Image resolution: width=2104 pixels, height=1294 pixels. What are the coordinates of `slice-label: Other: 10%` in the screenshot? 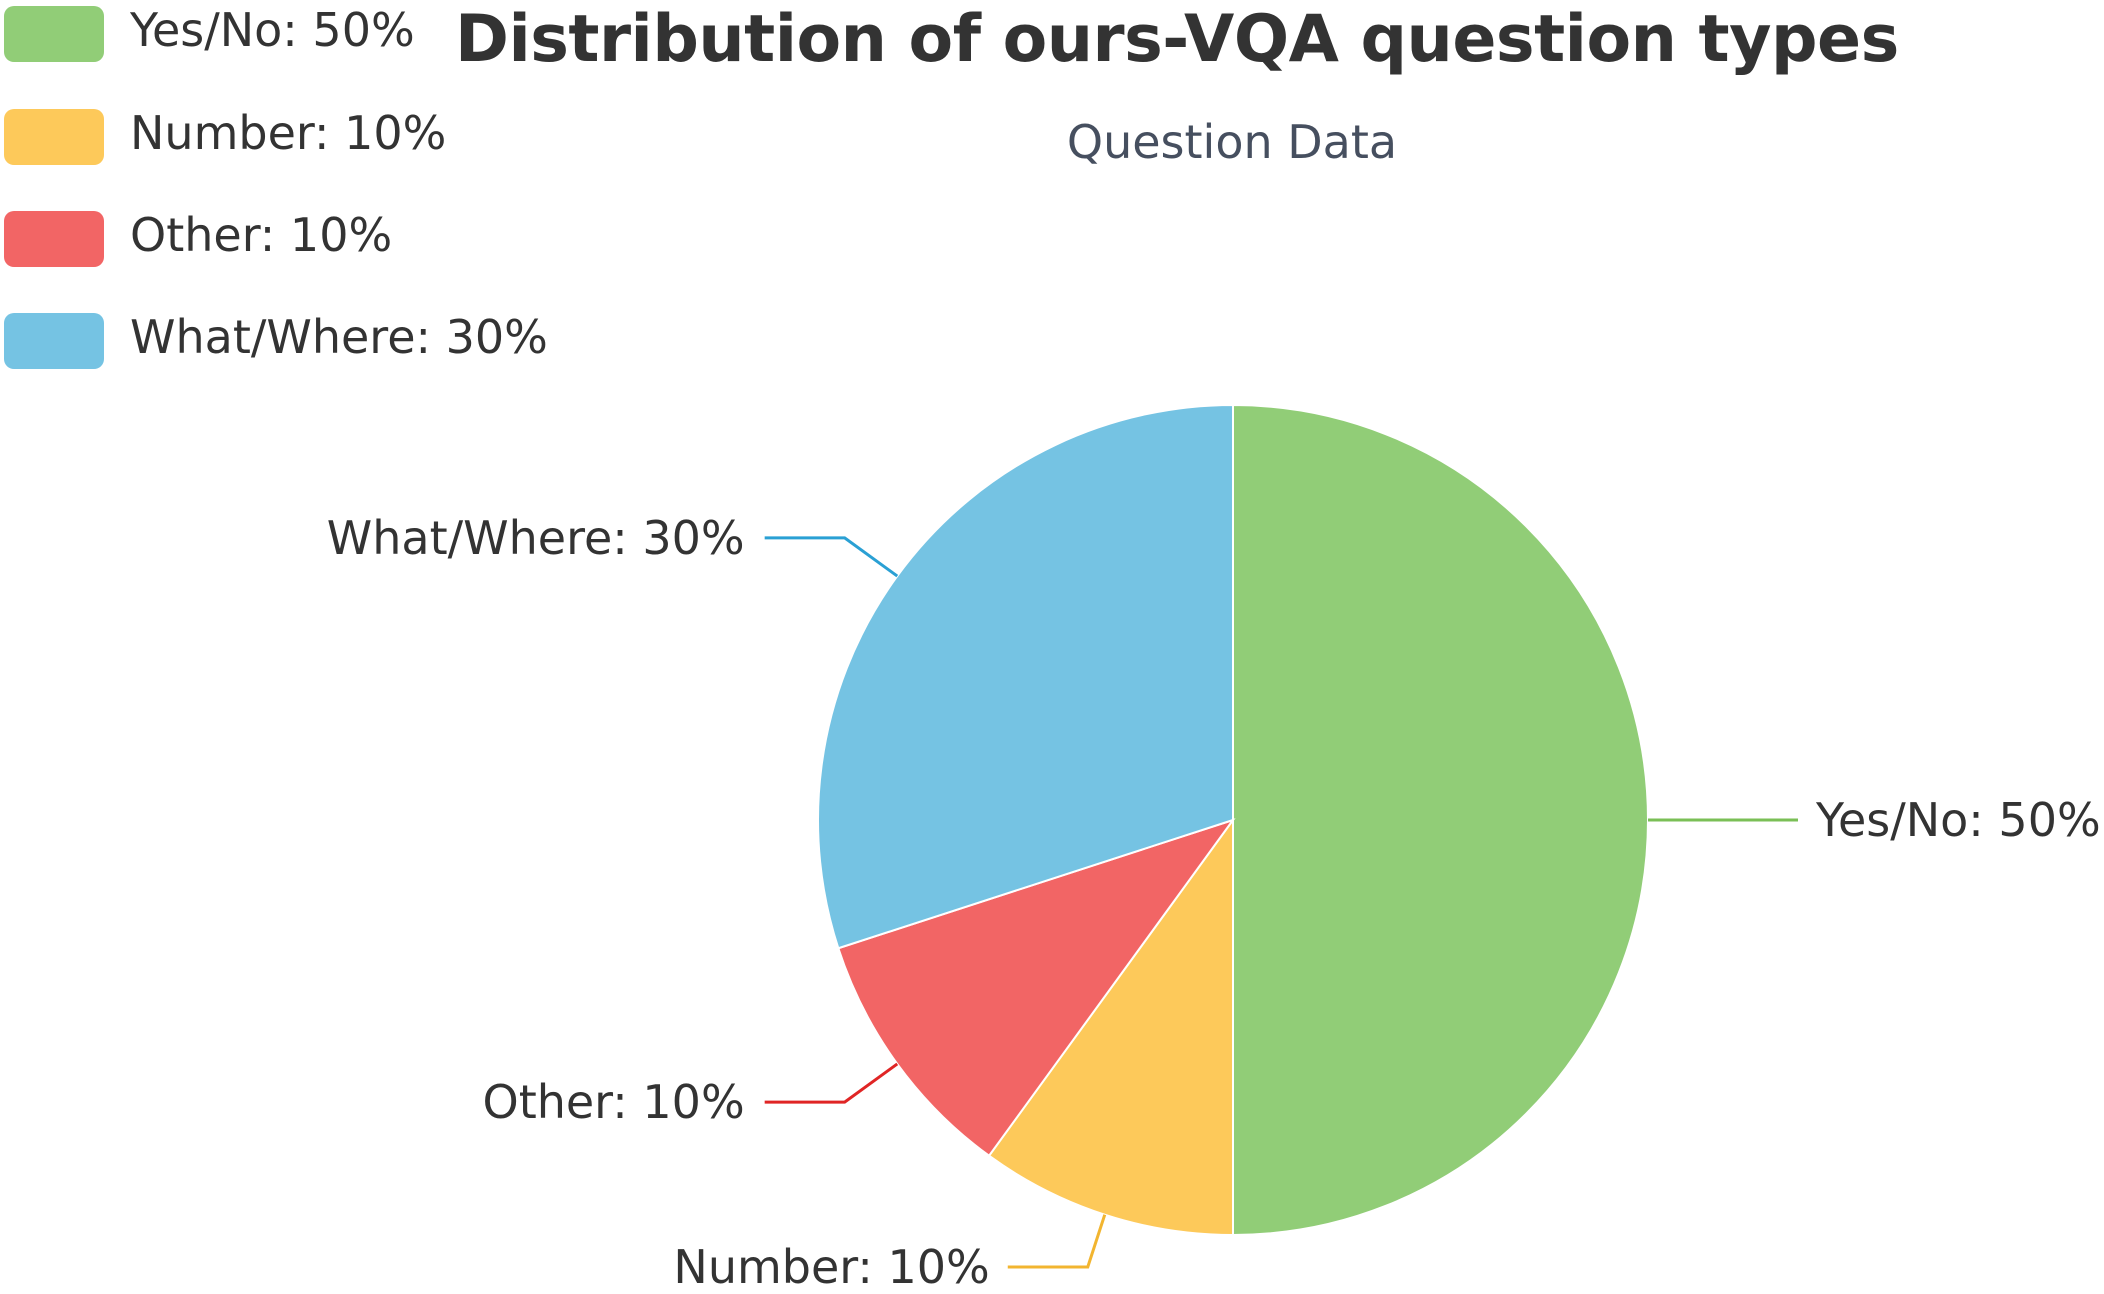 It's located at (613, 1102).